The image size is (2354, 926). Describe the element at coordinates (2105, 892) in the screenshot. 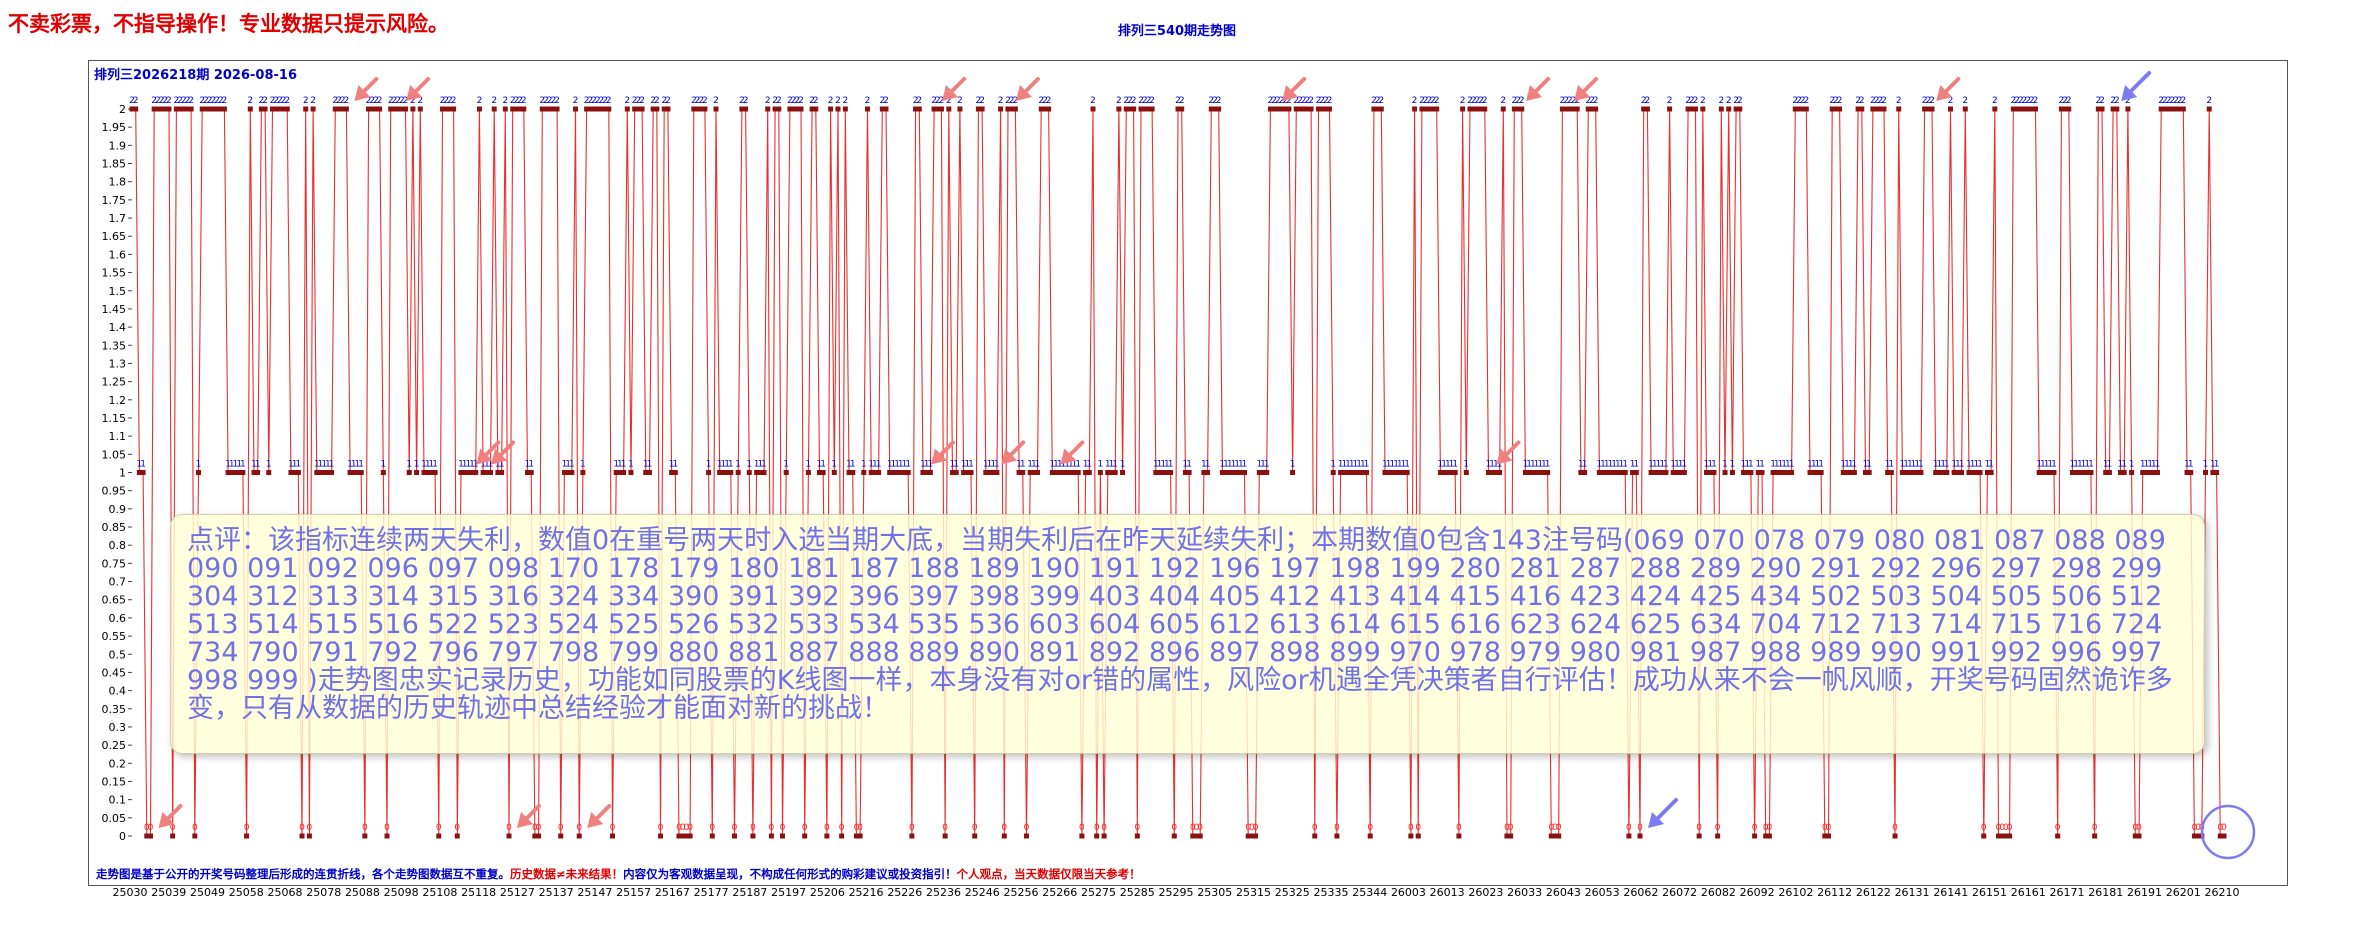

I see `x-tick-label: 26181` at that location.